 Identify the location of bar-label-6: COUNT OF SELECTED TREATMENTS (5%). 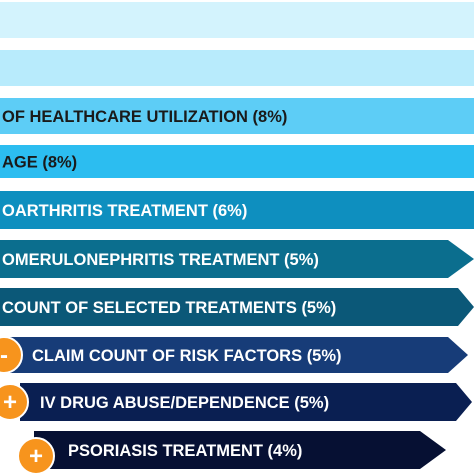
(169, 308).